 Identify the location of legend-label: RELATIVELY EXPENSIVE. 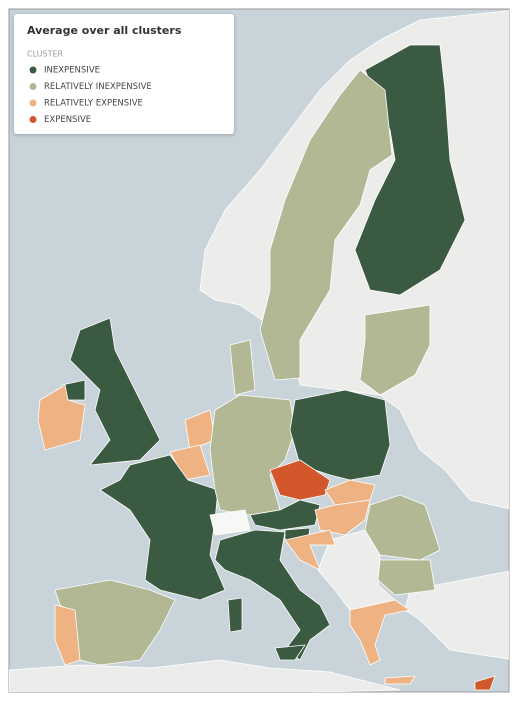
(93, 104).